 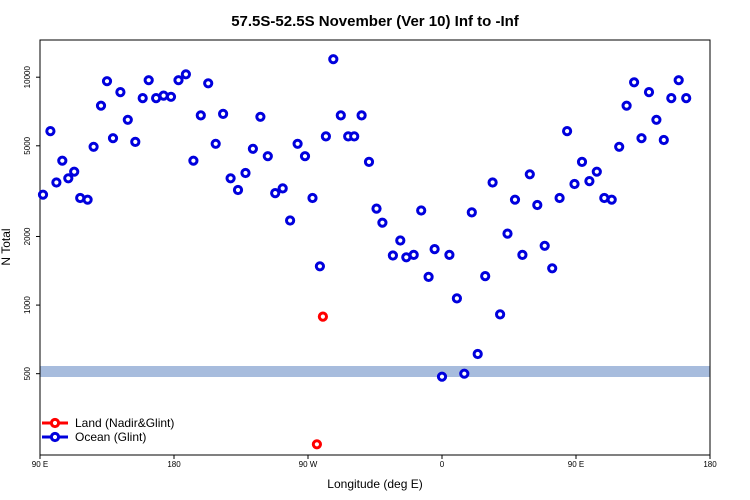 What do you see at coordinates (27, 305) in the screenshot?
I see `y-tick-label: 1000` at bounding box center [27, 305].